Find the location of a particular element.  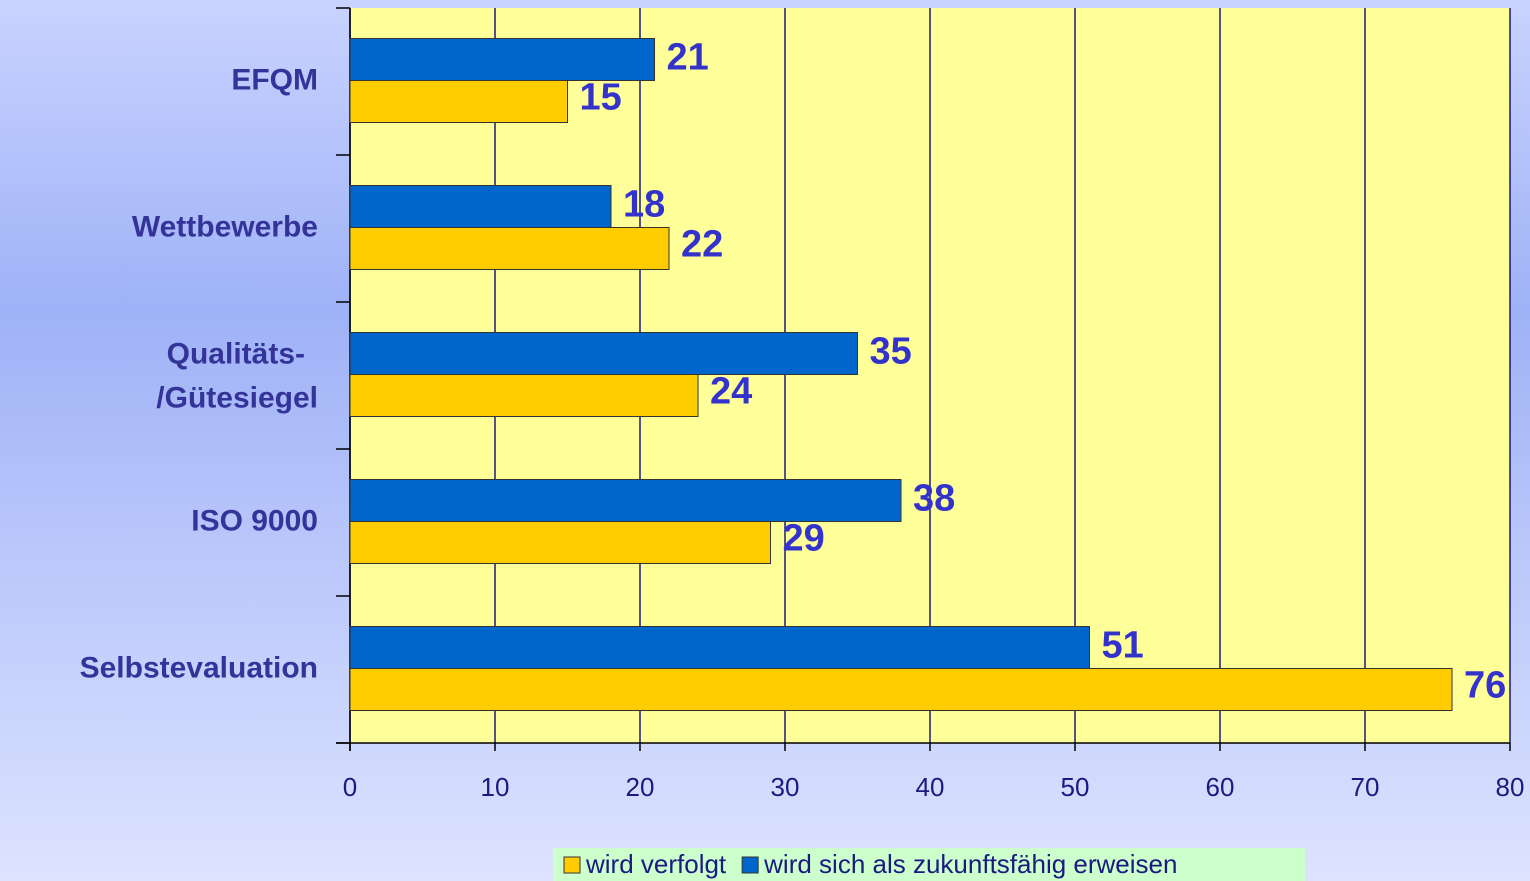

value-label: 15 is located at coordinates (601, 98).